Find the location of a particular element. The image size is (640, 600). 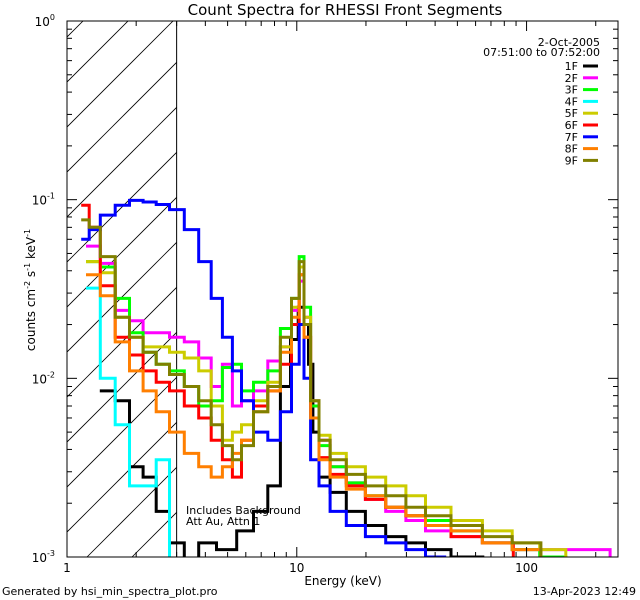

x-axis-label: Energy (keV) is located at coordinates (342, 581).